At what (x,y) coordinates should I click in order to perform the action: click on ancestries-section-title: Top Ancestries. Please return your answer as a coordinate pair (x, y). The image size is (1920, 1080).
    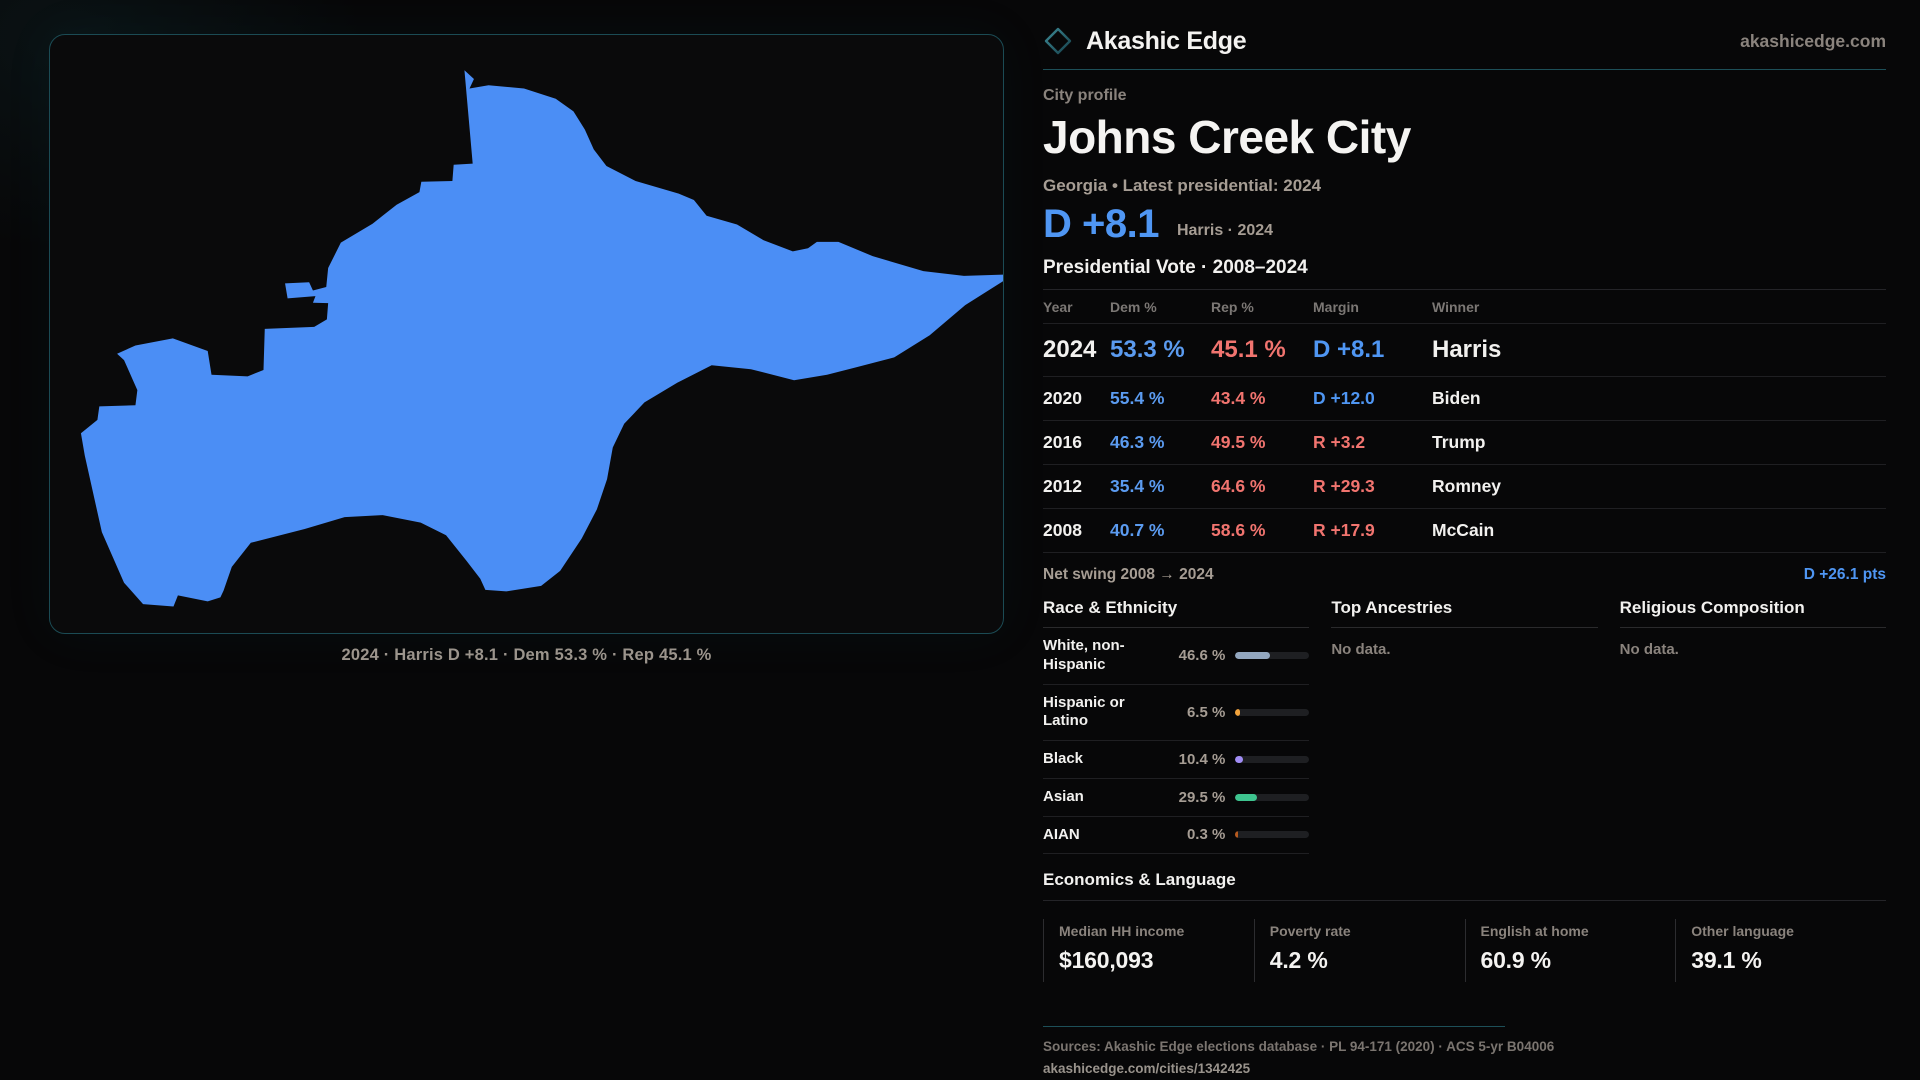
    Looking at the image, I should click on (1392, 607).